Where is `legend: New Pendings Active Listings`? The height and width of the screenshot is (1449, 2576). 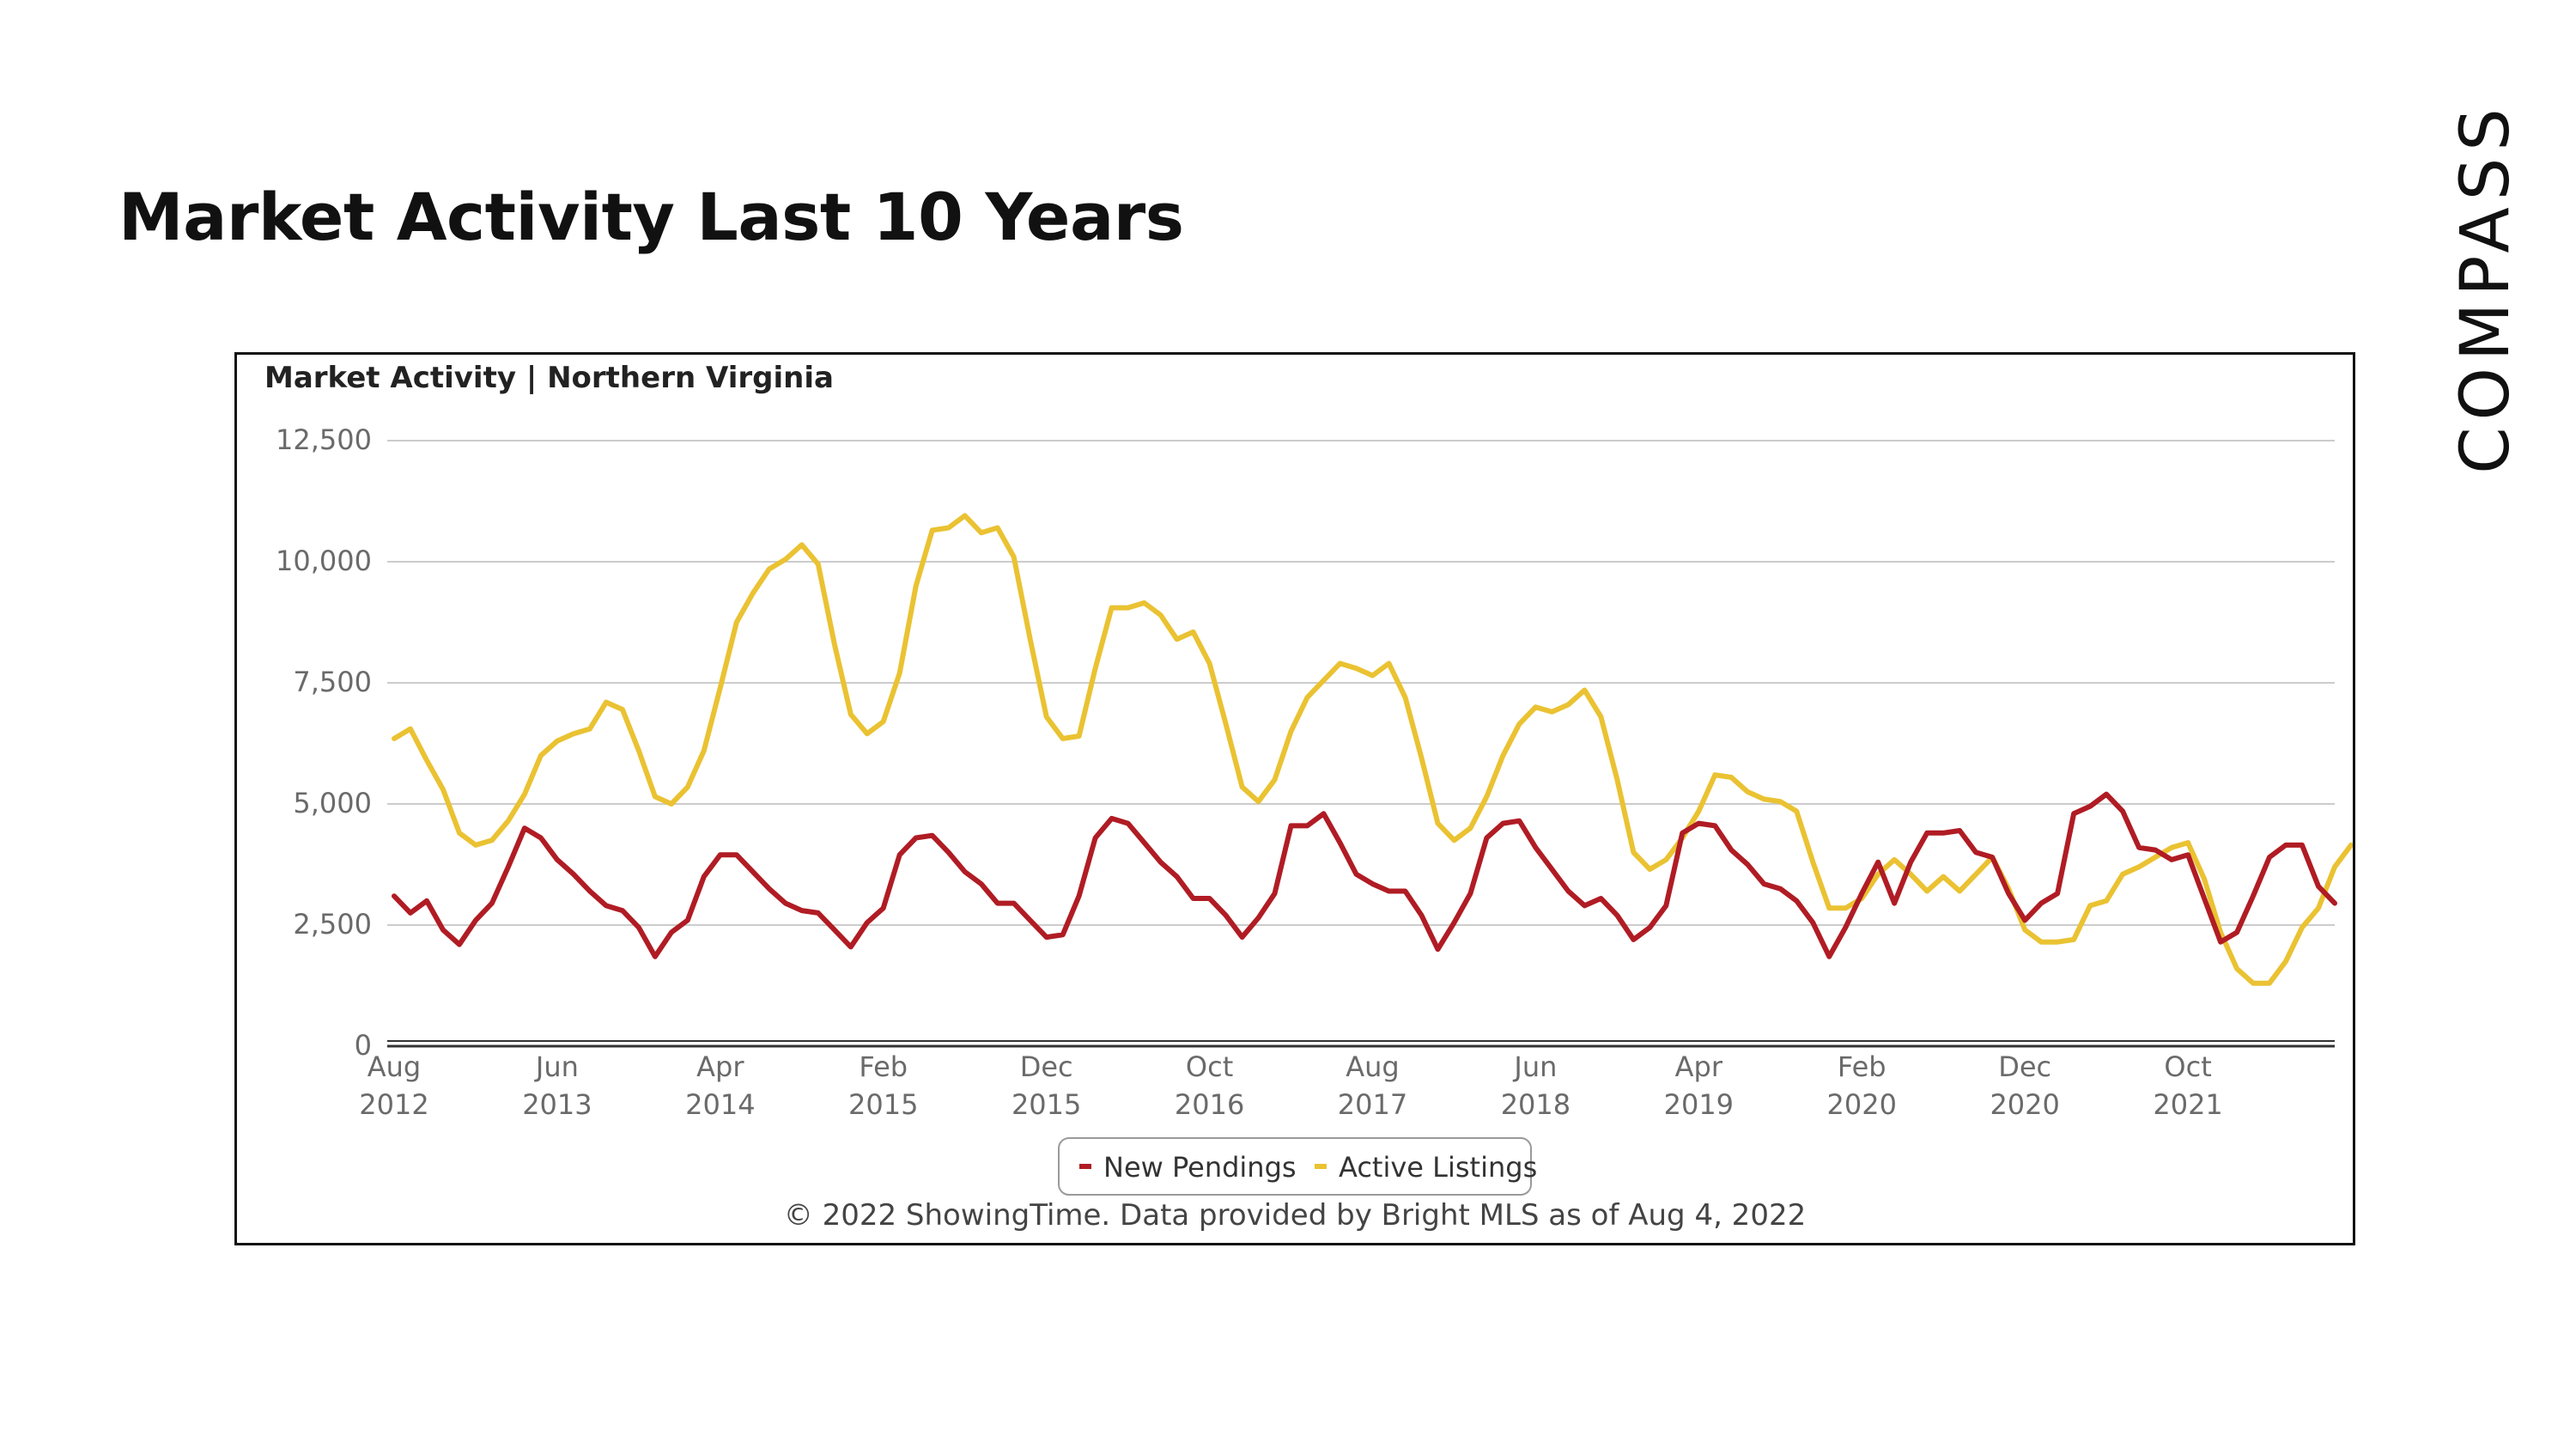 legend: New Pendings Active Listings is located at coordinates (1297, 1166).